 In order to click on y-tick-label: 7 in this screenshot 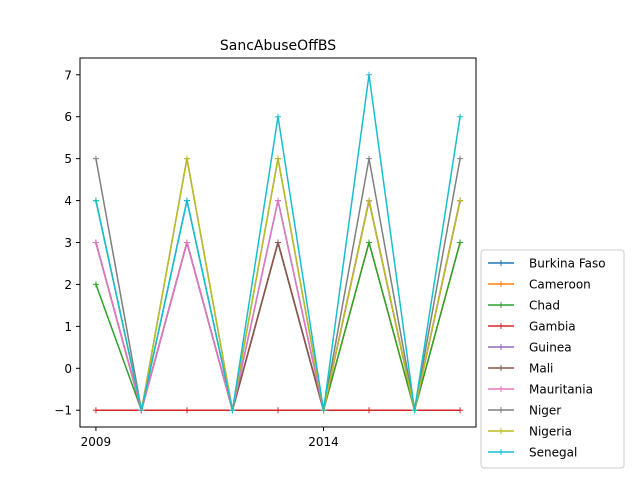, I will do `click(68, 75)`.